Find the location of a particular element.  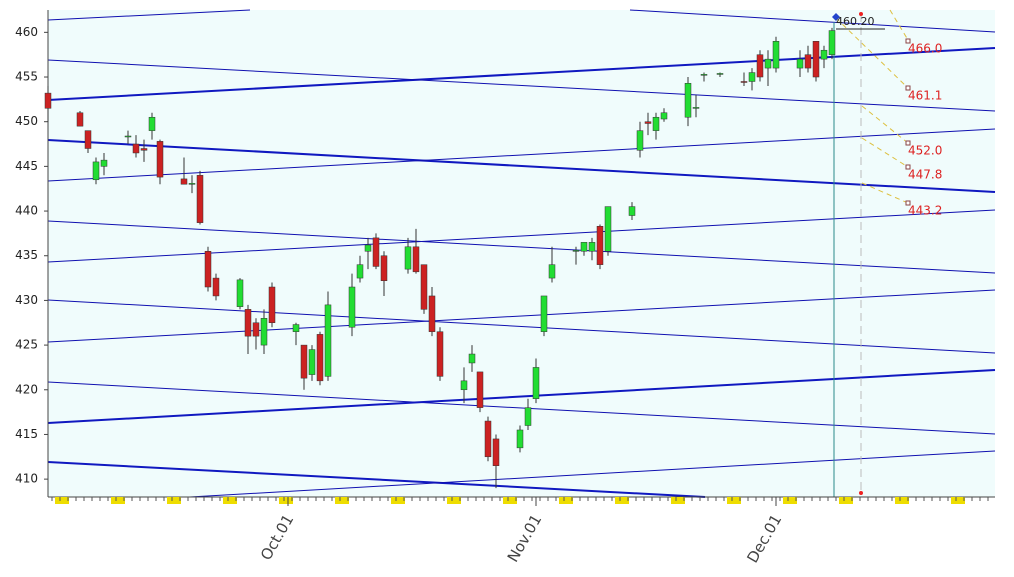

projection-rays is located at coordinates (872, 106).